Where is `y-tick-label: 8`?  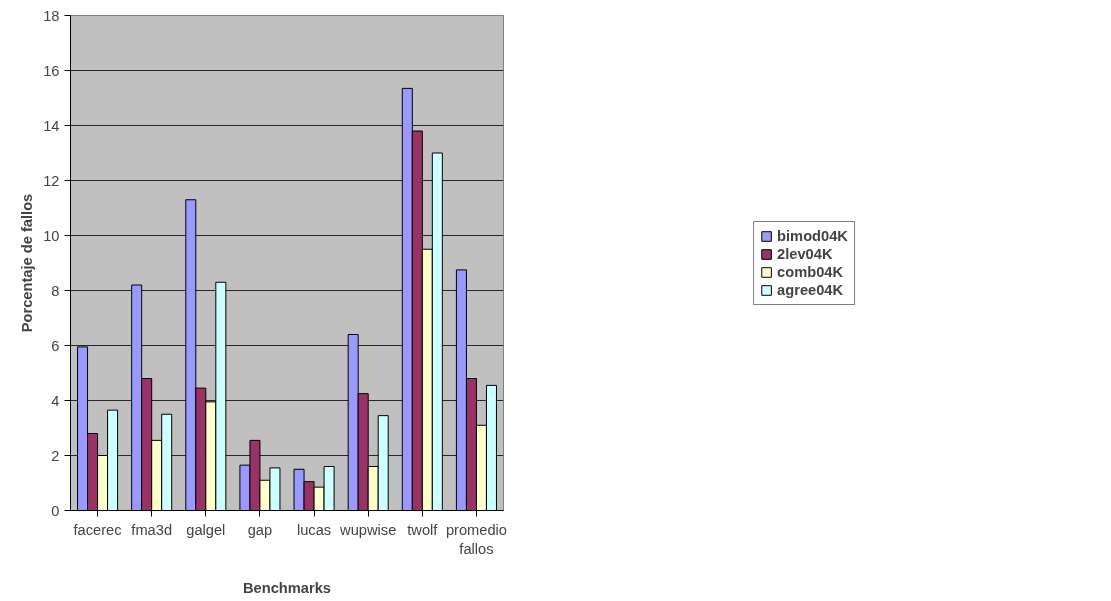 y-tick-label: 8 is located at coordinates (55, 290).